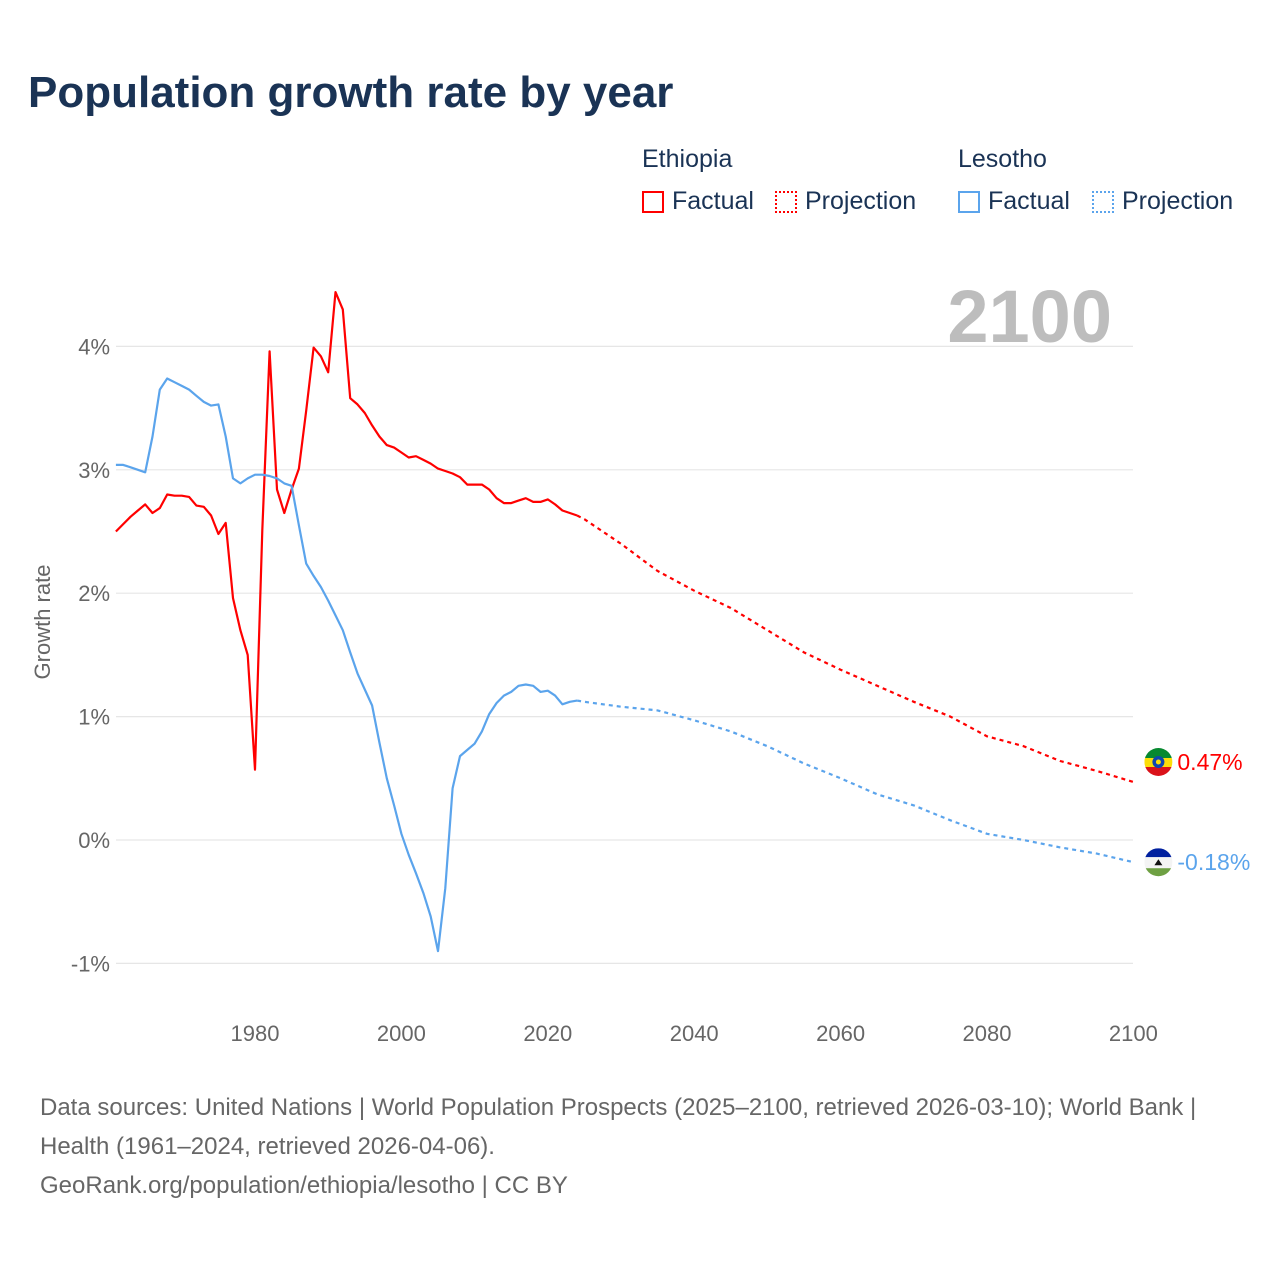 This screenshot has width=1280, height=1280. What do you see at coordinates (1029, 316) in the screenshot?
I see `year-label: 2100` at bounding box center [1029, 316].